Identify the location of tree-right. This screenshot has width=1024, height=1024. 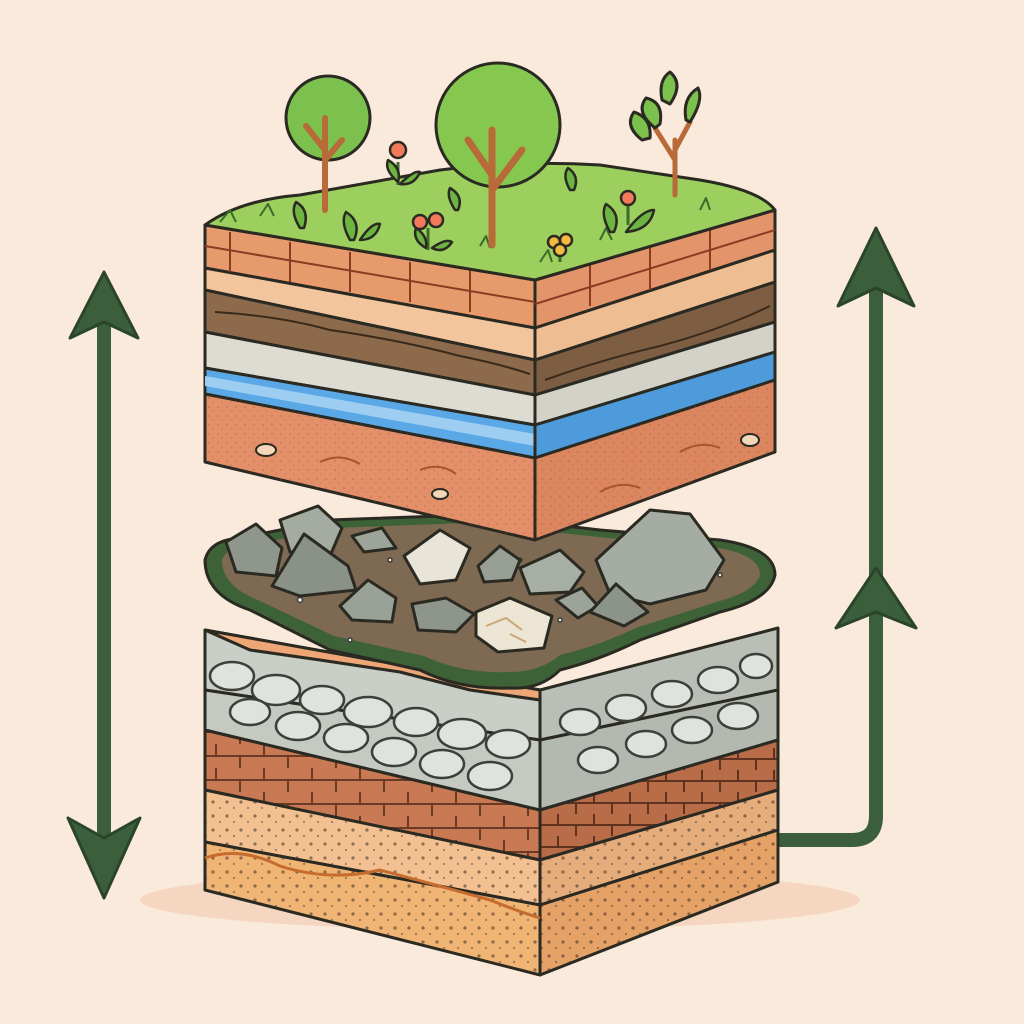
(665, 134).